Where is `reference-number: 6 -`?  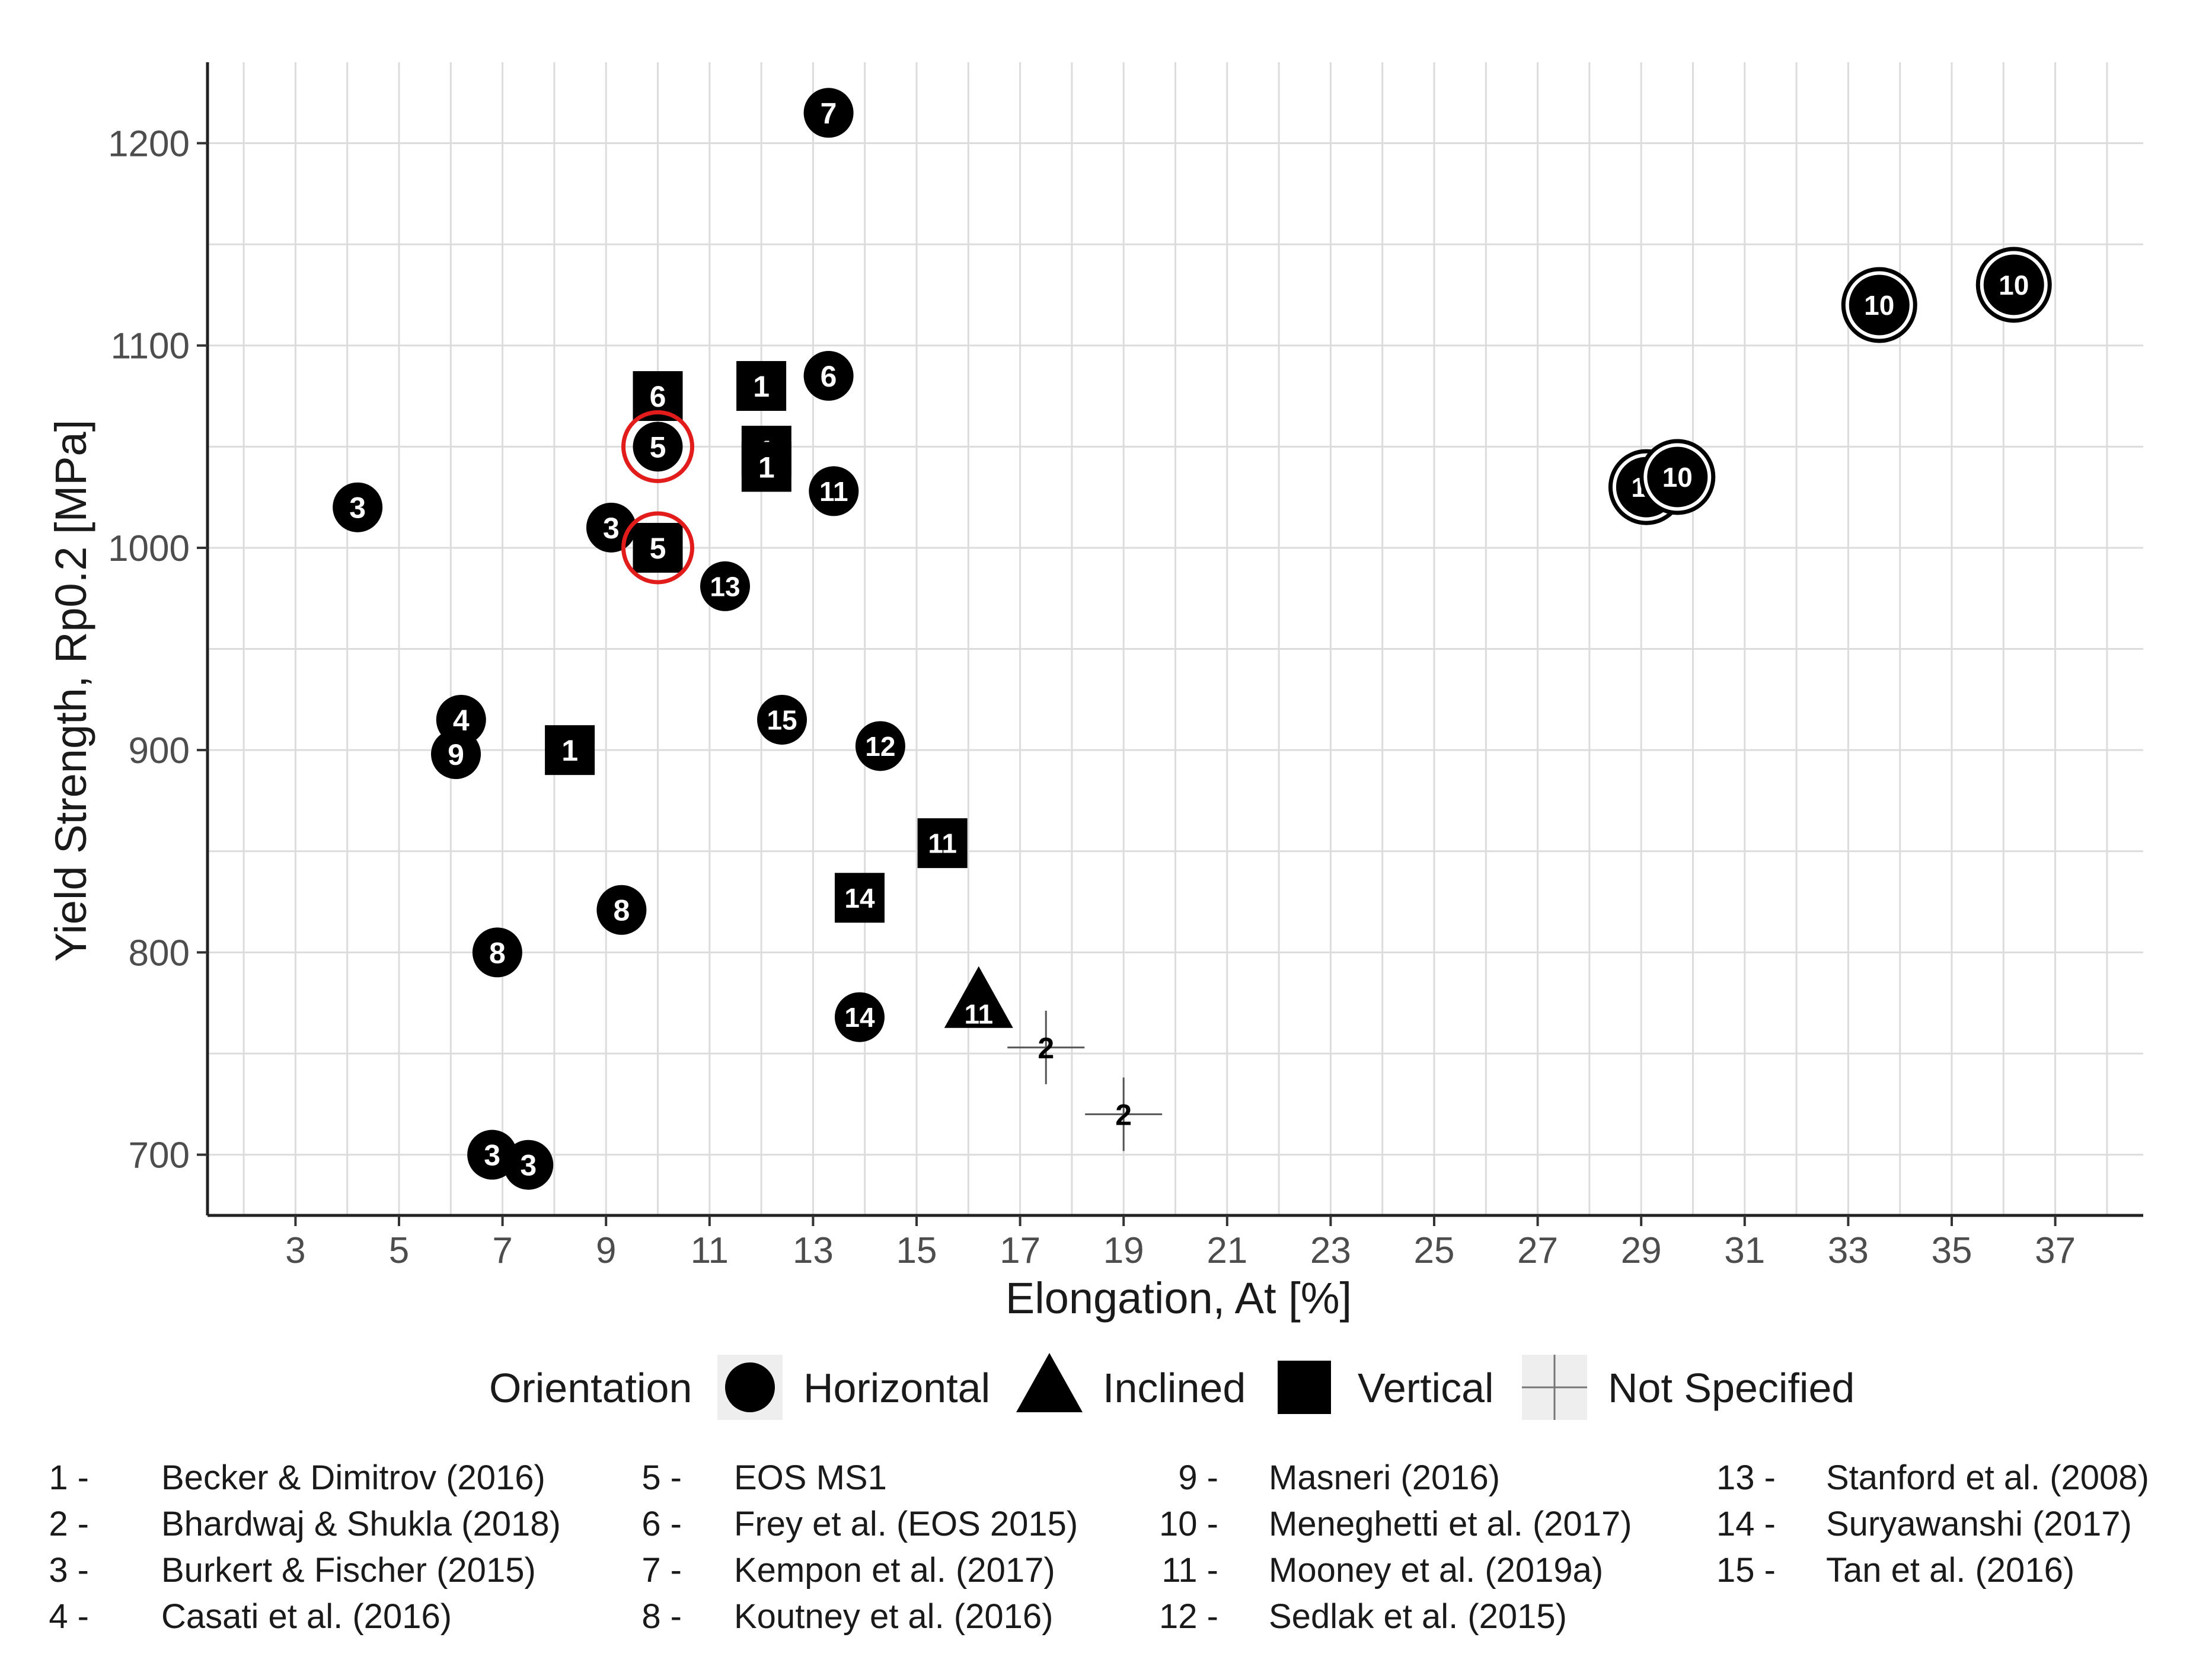 reference-number: 6 - is located at coordinates (661, 1524).